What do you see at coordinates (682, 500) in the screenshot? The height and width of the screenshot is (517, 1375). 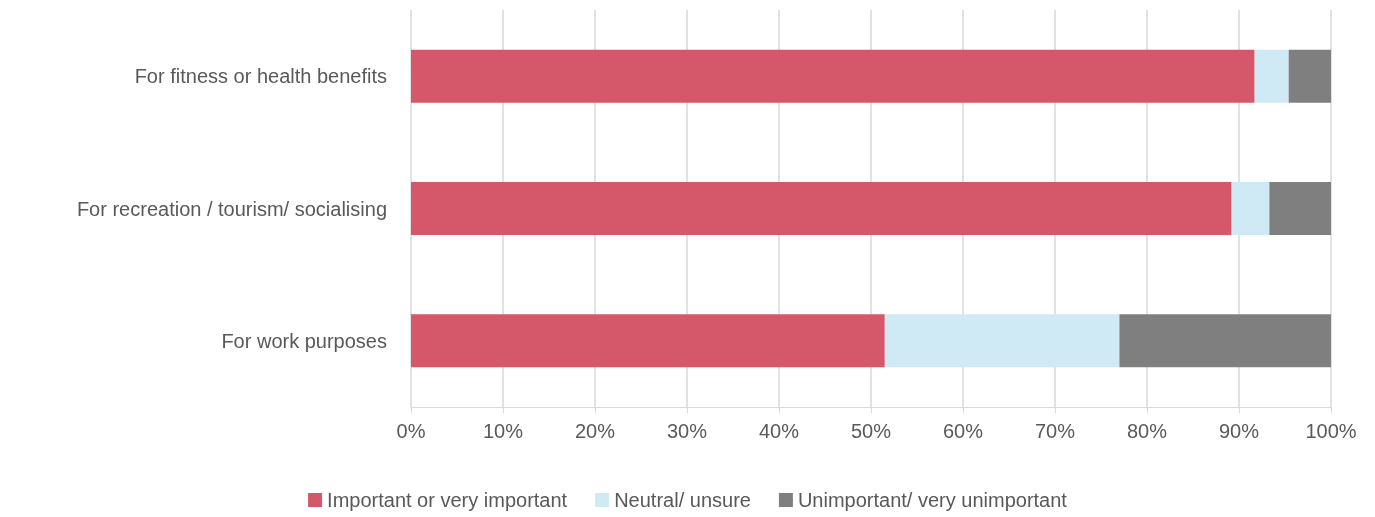 I see `legend-label: Neutral/ unsure` at bounding box center [682, 500].